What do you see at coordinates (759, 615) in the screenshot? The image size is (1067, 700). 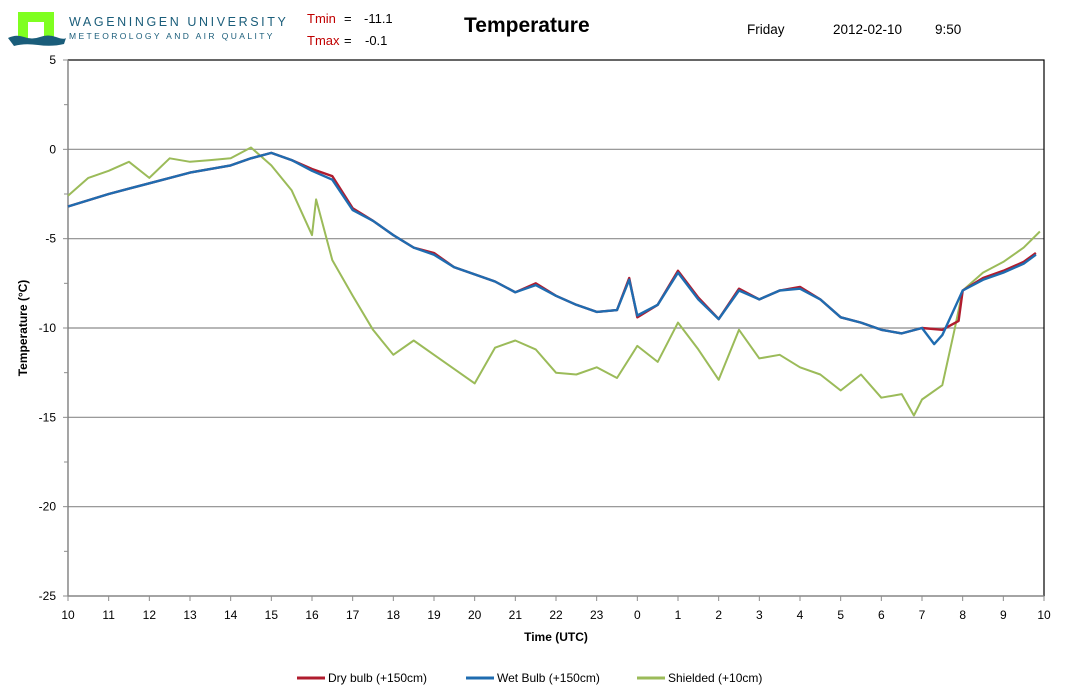 I see `x-tick-label: 3` at bounding box center [759, 615].